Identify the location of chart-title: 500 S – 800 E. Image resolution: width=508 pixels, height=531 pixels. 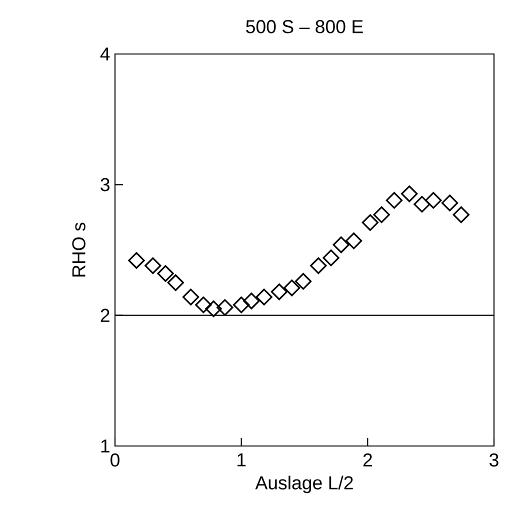
(304, 27).